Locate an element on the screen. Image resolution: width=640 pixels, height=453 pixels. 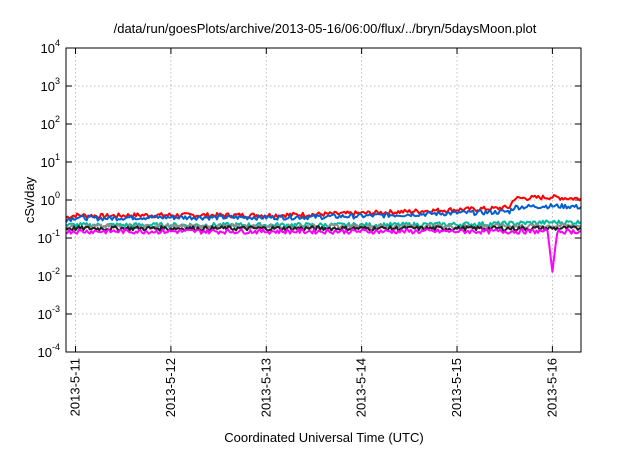
y-tick-label: 10⁴ is located at coordinates (50, 47).